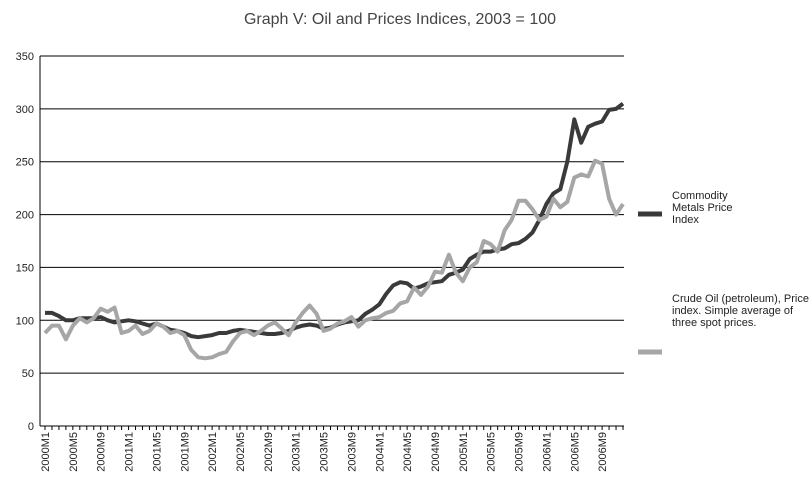  Describe the element at coordinates (185, 452) in the screenshot. I see `x-tick-label: 2001M9` at that location.